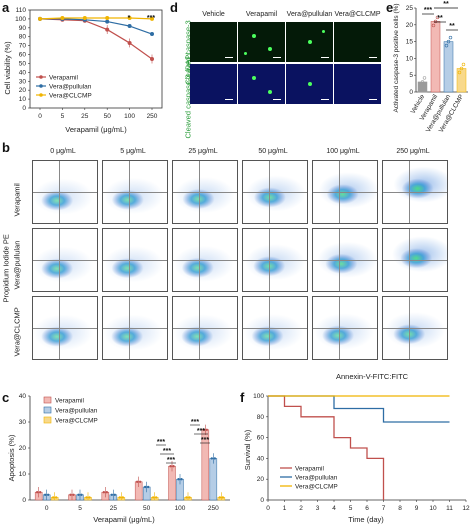 This screenshot has height=526, width=474. What do you see at coordinates (466, 508) in the screenshot?
I see `panel-f-xtick-label: 12` at bounding box center [466, 508].